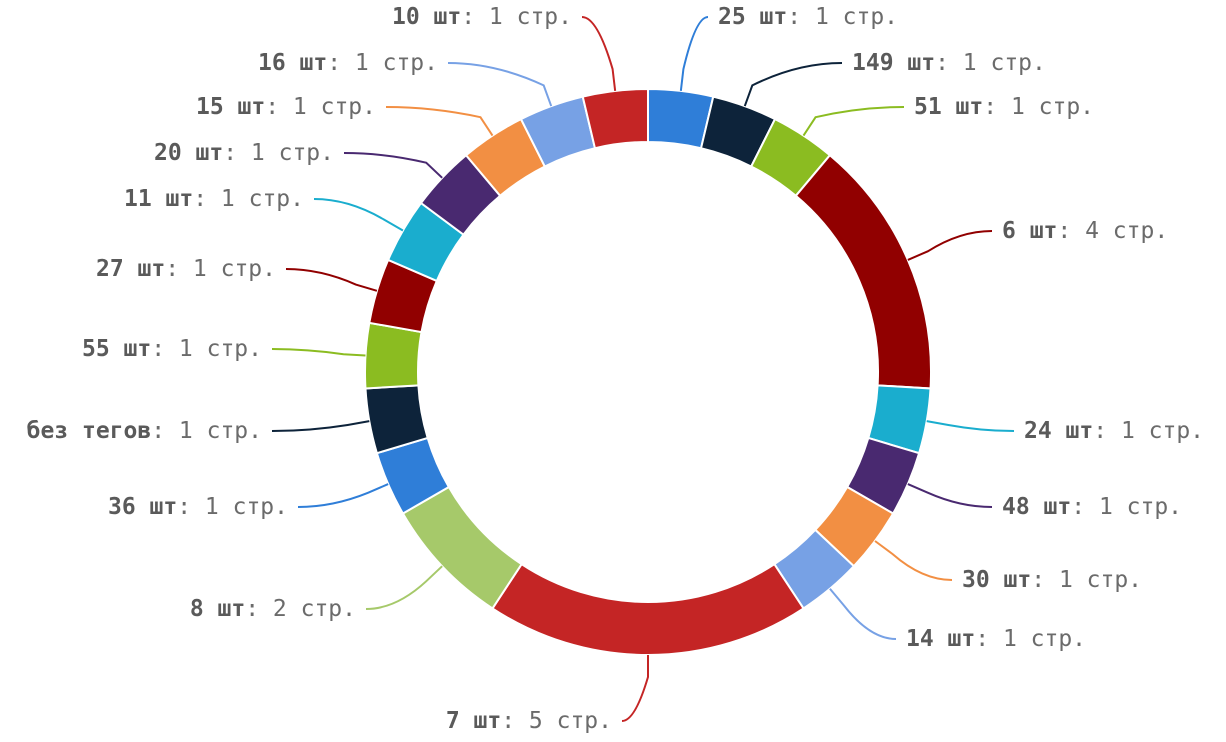 The height and width of the screenshot is (742, 1226). What do you see at coordinates (404, 587) in the screenshot?
I see `connector-8-шт` at bounding box center [404, 587].